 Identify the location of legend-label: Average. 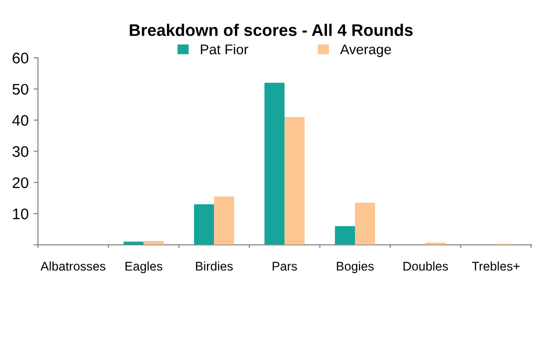
(365, 51).